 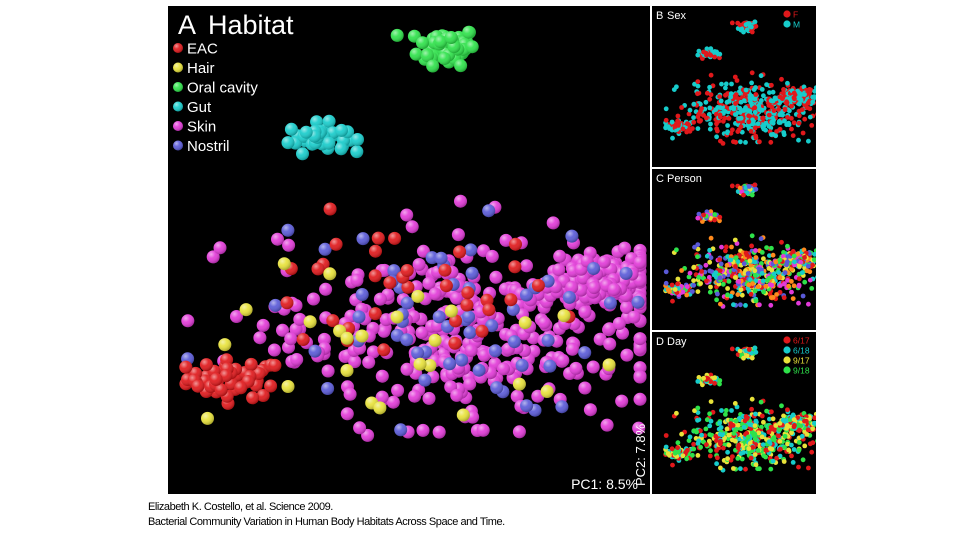 What do you see at coordinates (676, 16) in the screenshot?
I see `panel-b-title: Sex` at bounding box center [676, 16].